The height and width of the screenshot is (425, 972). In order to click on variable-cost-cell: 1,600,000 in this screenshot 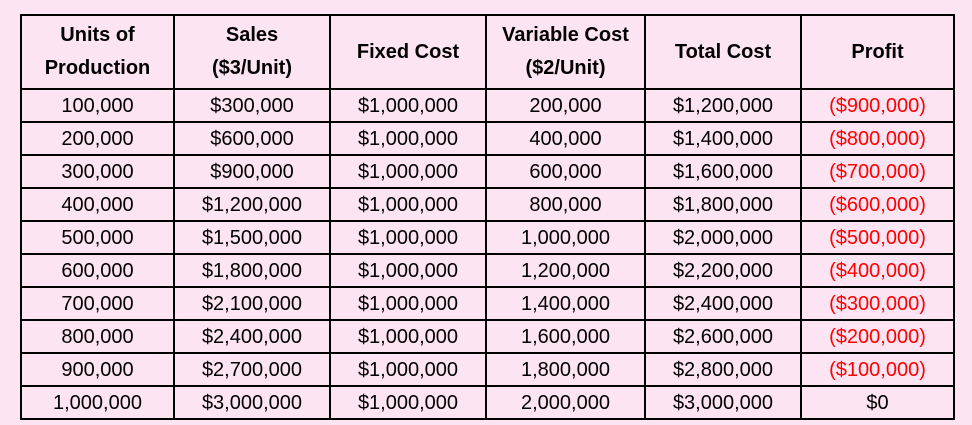, I will do `click(565, 336)`.